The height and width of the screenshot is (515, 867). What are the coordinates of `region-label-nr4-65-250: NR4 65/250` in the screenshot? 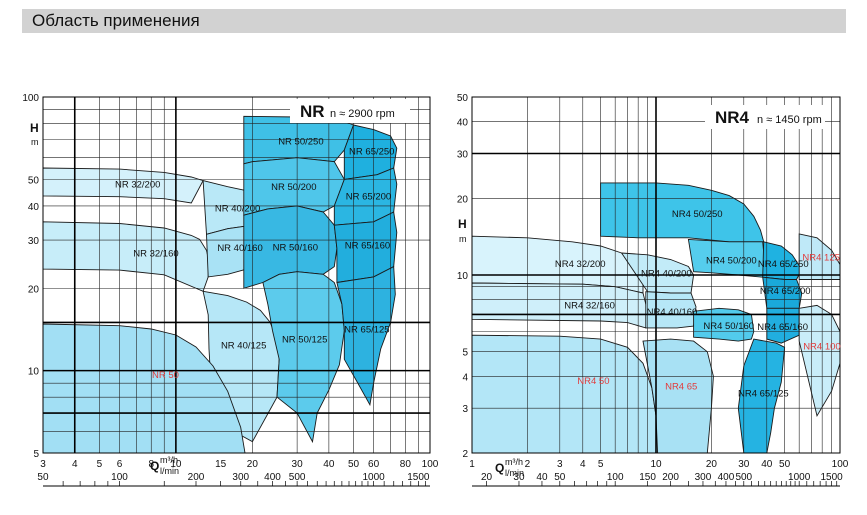 It's located at (783, 264).